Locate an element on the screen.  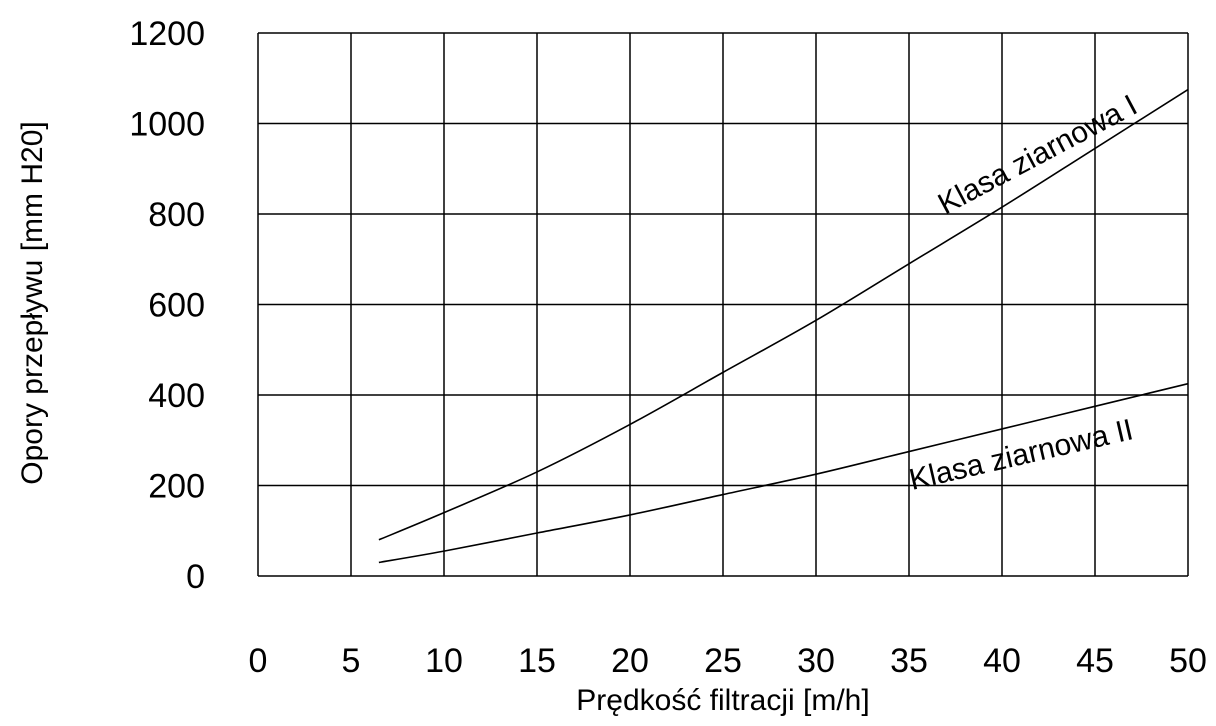
x-tick-label: 30 is located at coordinates (816, 661).